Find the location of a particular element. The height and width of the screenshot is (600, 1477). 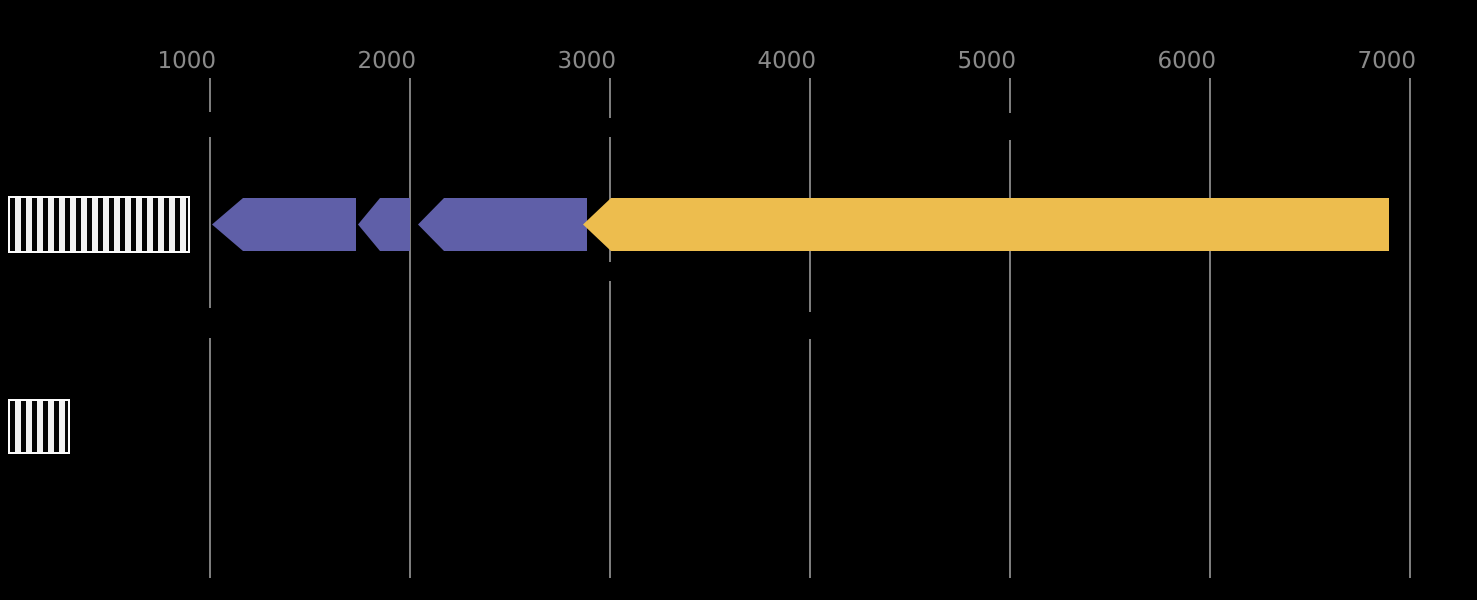

gridline-2000 is located at coordinates (410, 328).